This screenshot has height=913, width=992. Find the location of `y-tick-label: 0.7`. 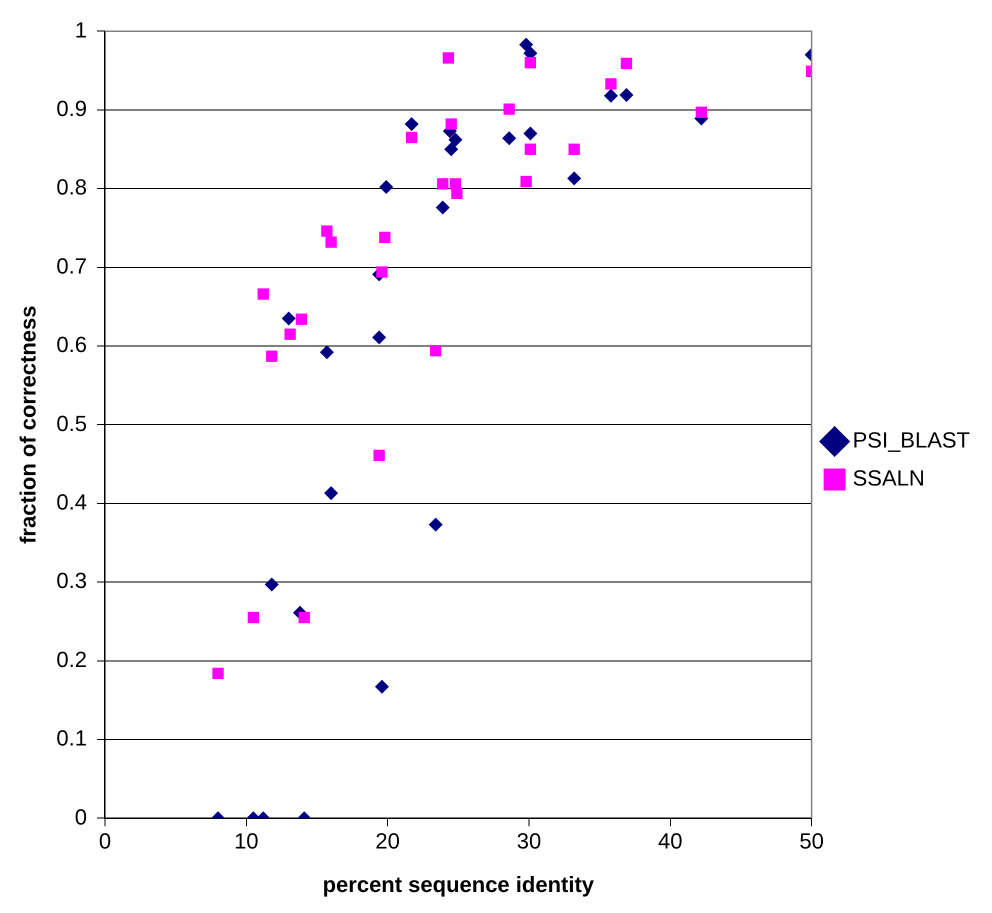

y-tick-label: 0.7 is located at coordinates (71, 265).